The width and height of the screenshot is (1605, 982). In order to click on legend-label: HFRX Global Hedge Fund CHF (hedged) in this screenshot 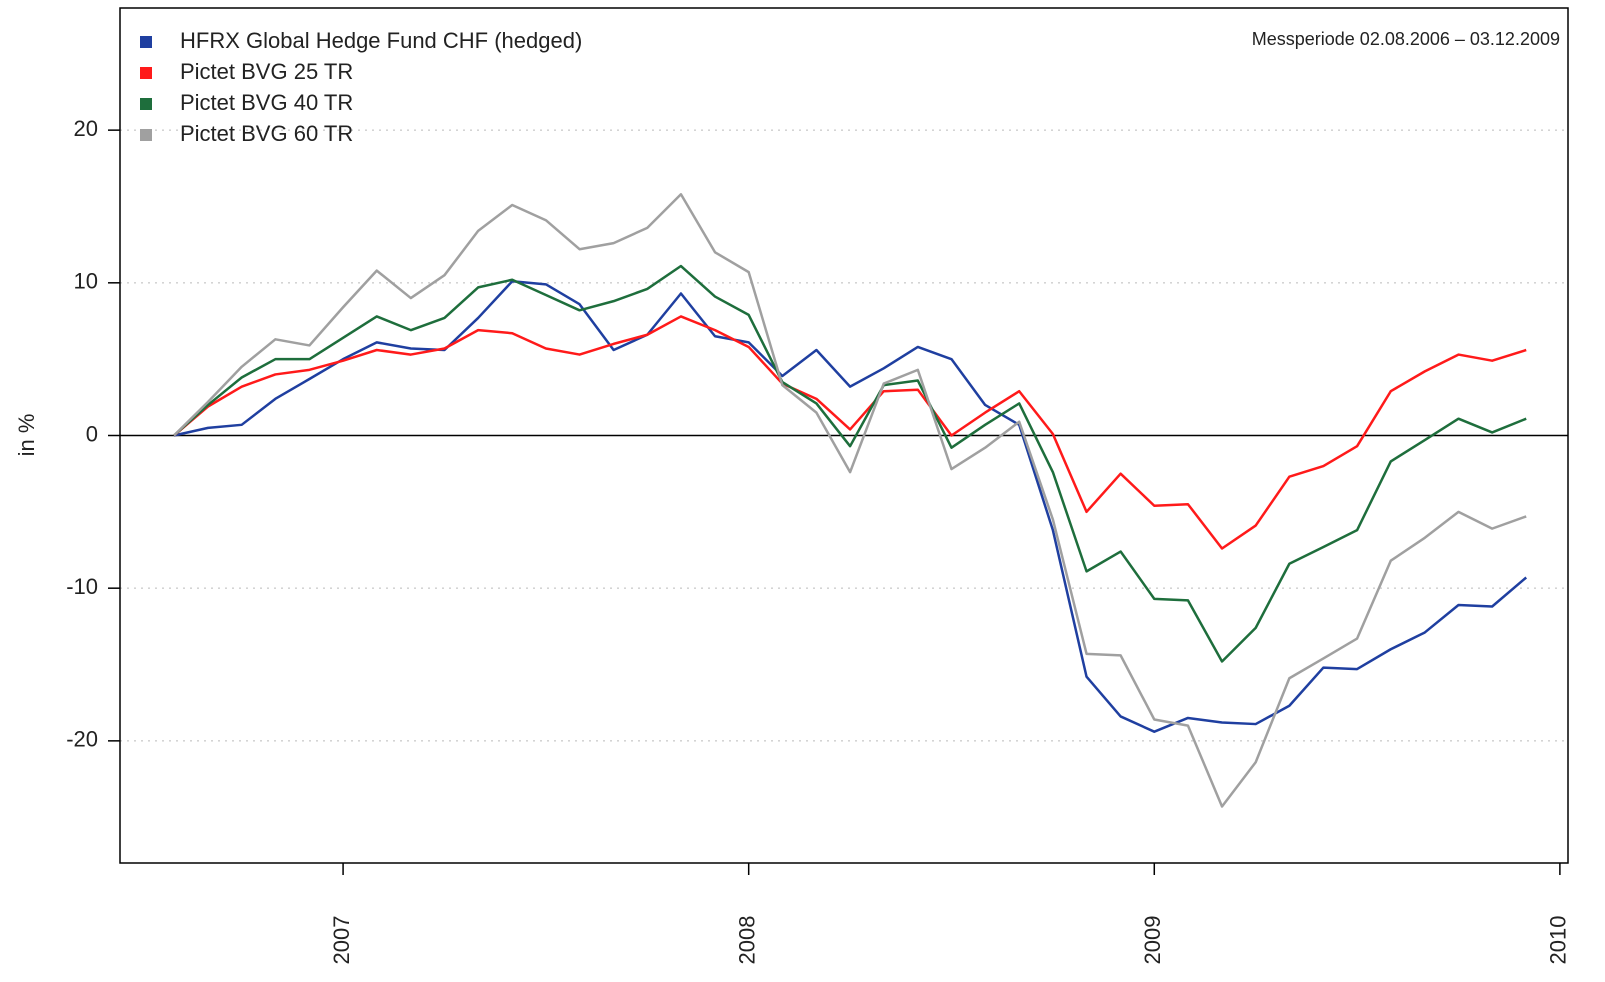, I will do `click(381, 40)`.